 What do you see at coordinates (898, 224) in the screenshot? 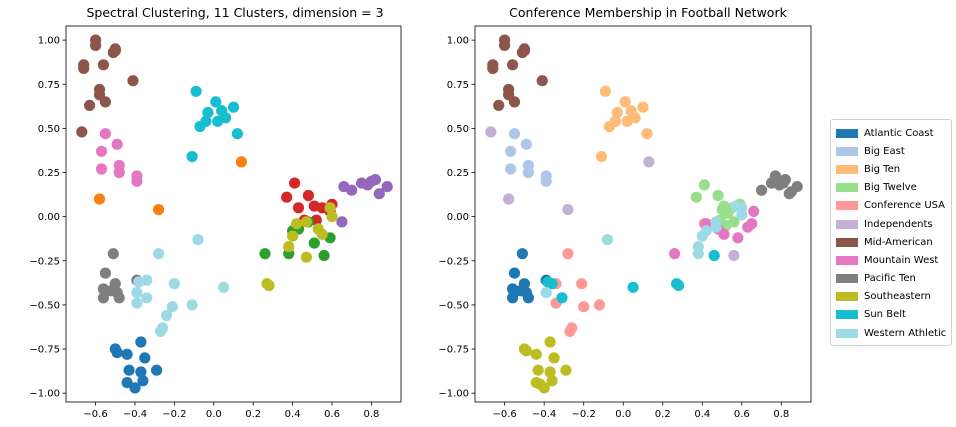
I see `legend-label: Independents` at bounding box center [898, 224].